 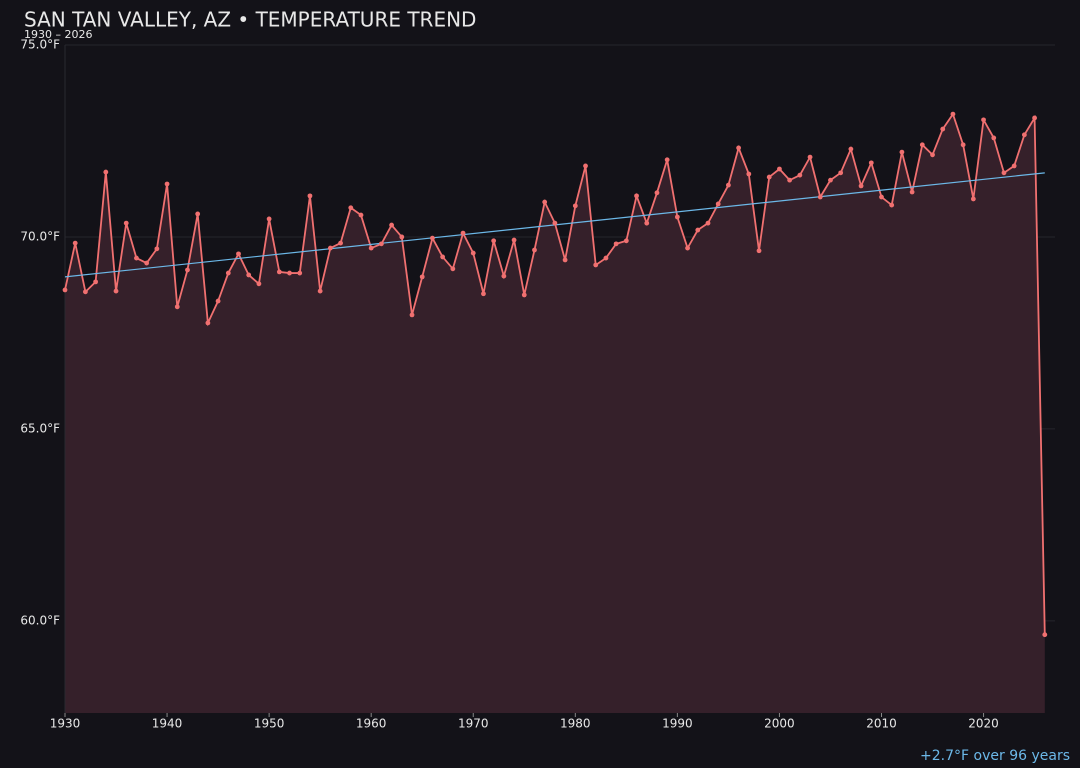 I want to click on annotation: +2.7°F over 96 years, so click(x=995, y=756).